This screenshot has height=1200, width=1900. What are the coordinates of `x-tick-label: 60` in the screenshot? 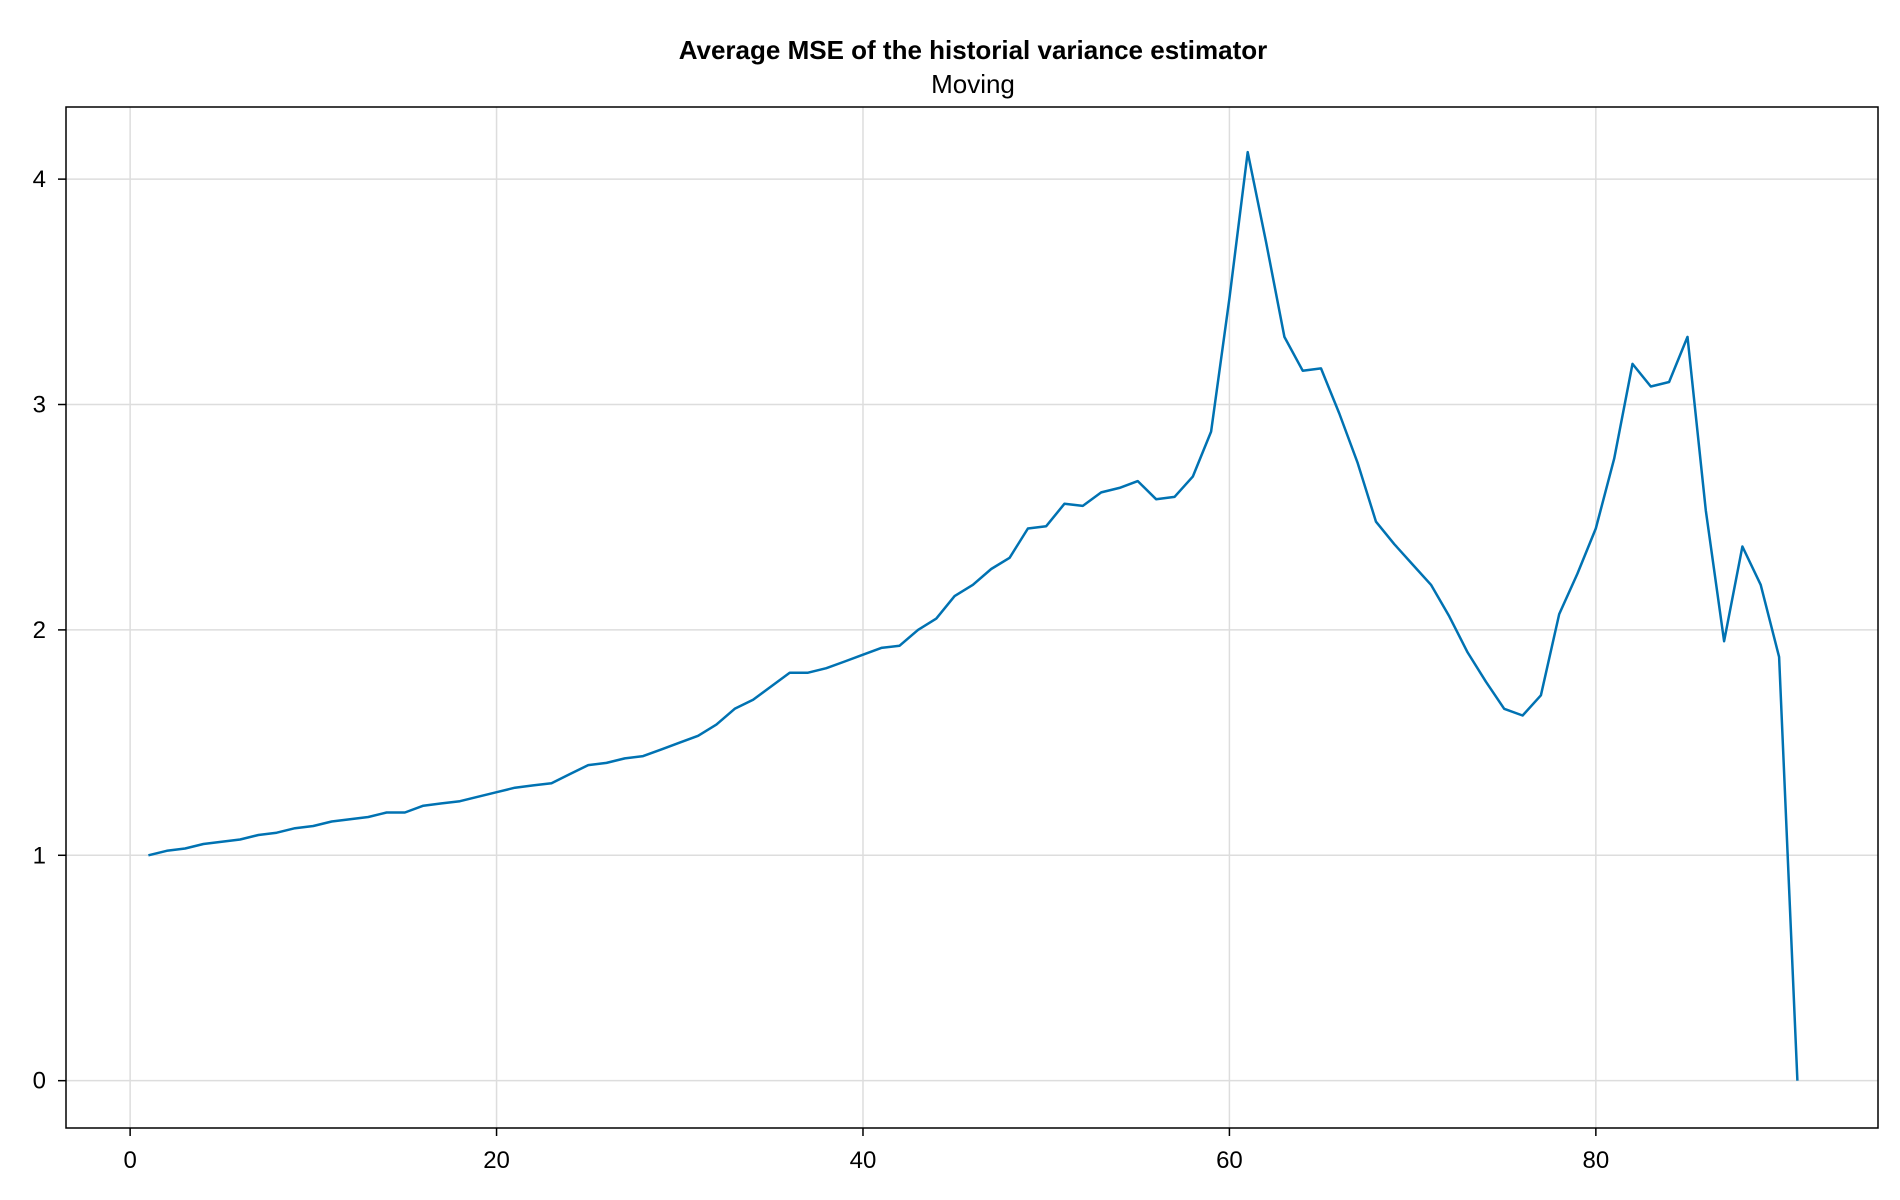 It's located at (1229, 1160).